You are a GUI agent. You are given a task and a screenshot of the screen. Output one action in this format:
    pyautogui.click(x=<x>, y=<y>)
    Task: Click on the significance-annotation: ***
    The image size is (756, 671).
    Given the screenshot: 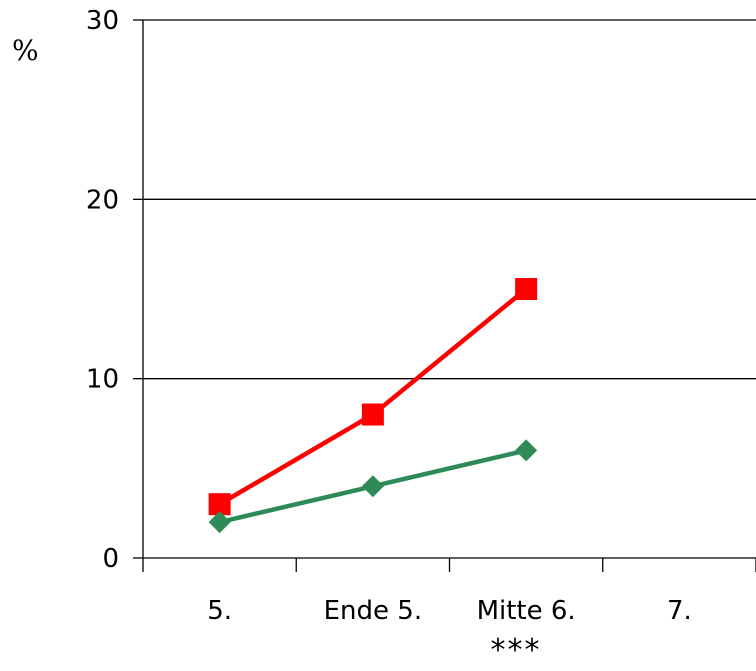 What is the action you would take?
    pyautogui.click(x=516, y=650)
    